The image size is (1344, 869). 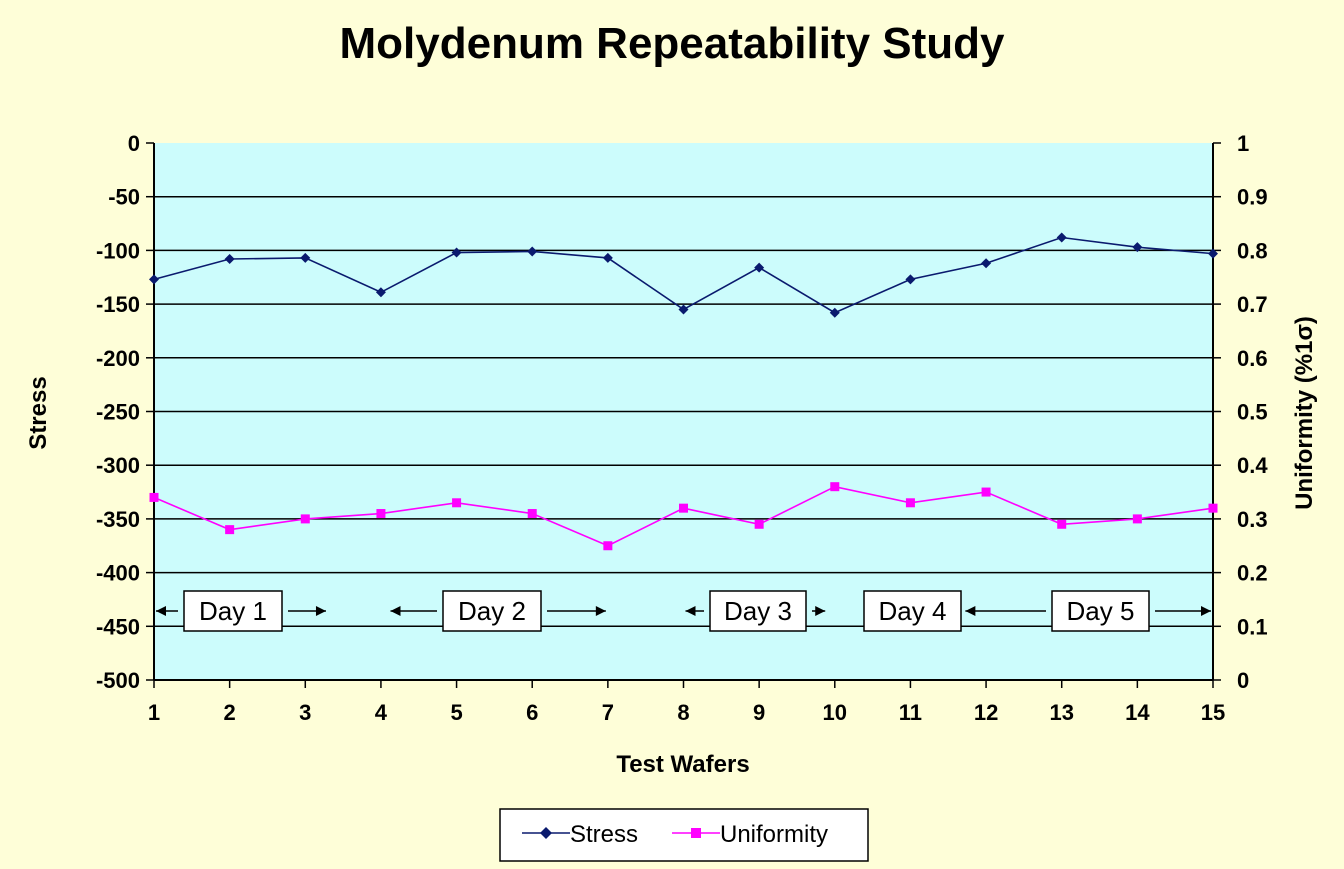 I want to click on x-tick-label: 11, so click(x=910, y=712).